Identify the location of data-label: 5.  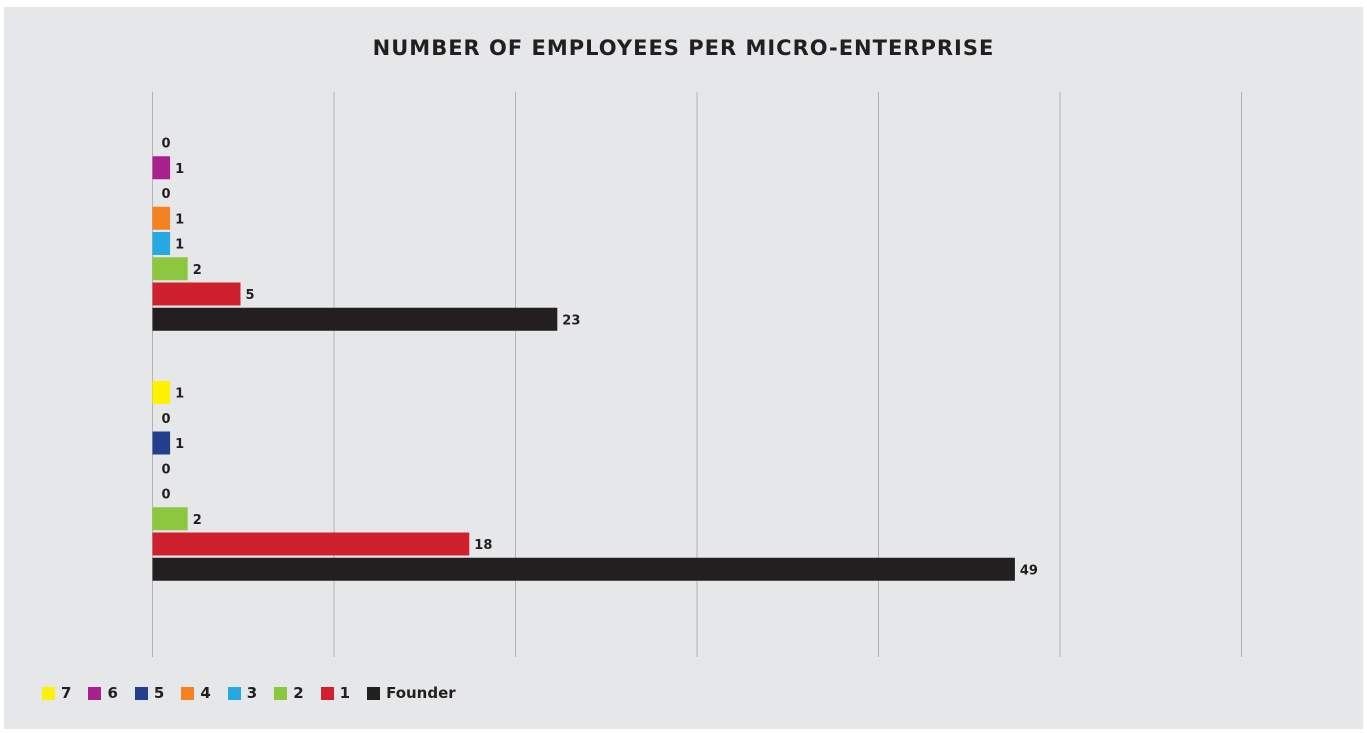
(250, 295).